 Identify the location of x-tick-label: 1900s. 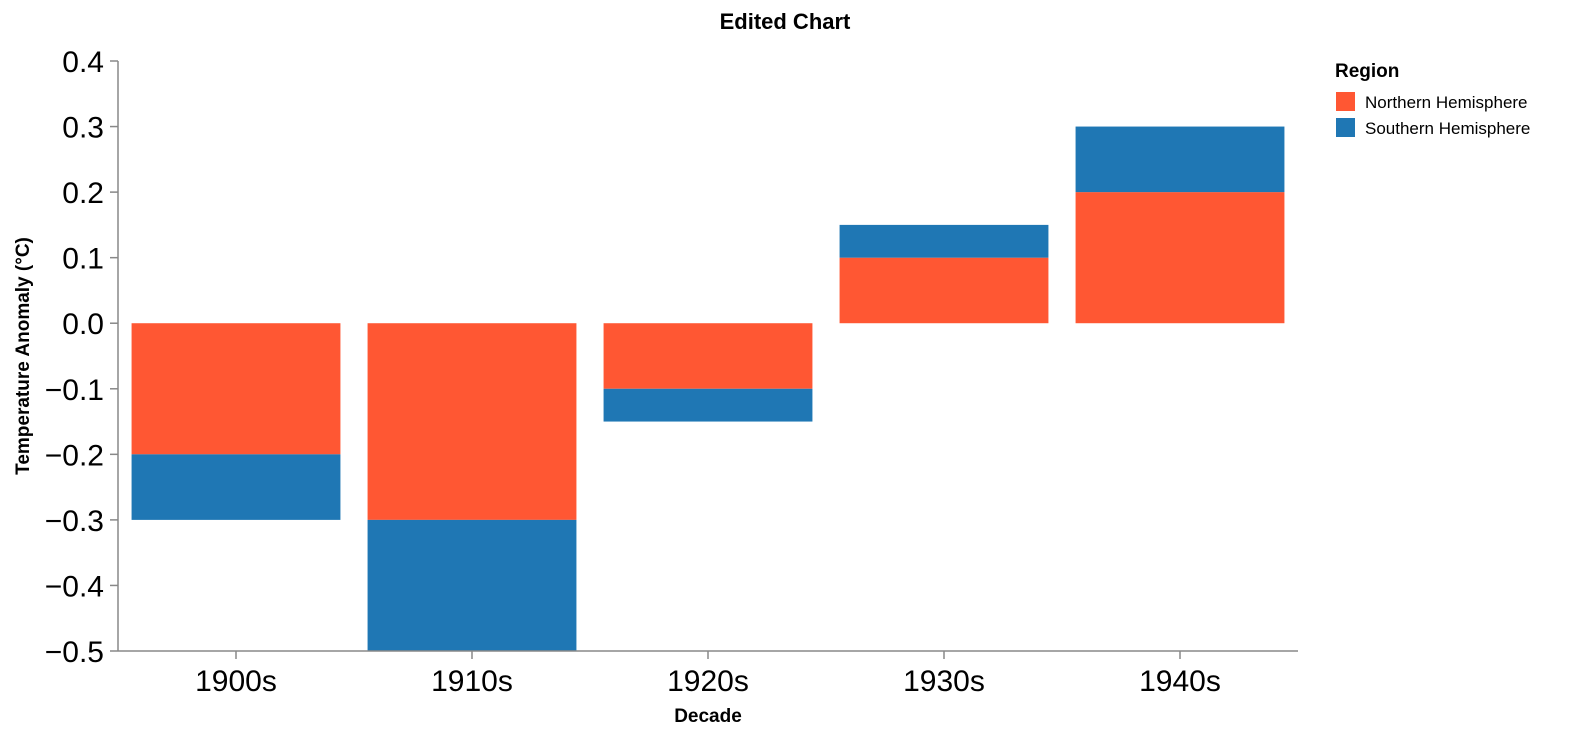
(236, 681).